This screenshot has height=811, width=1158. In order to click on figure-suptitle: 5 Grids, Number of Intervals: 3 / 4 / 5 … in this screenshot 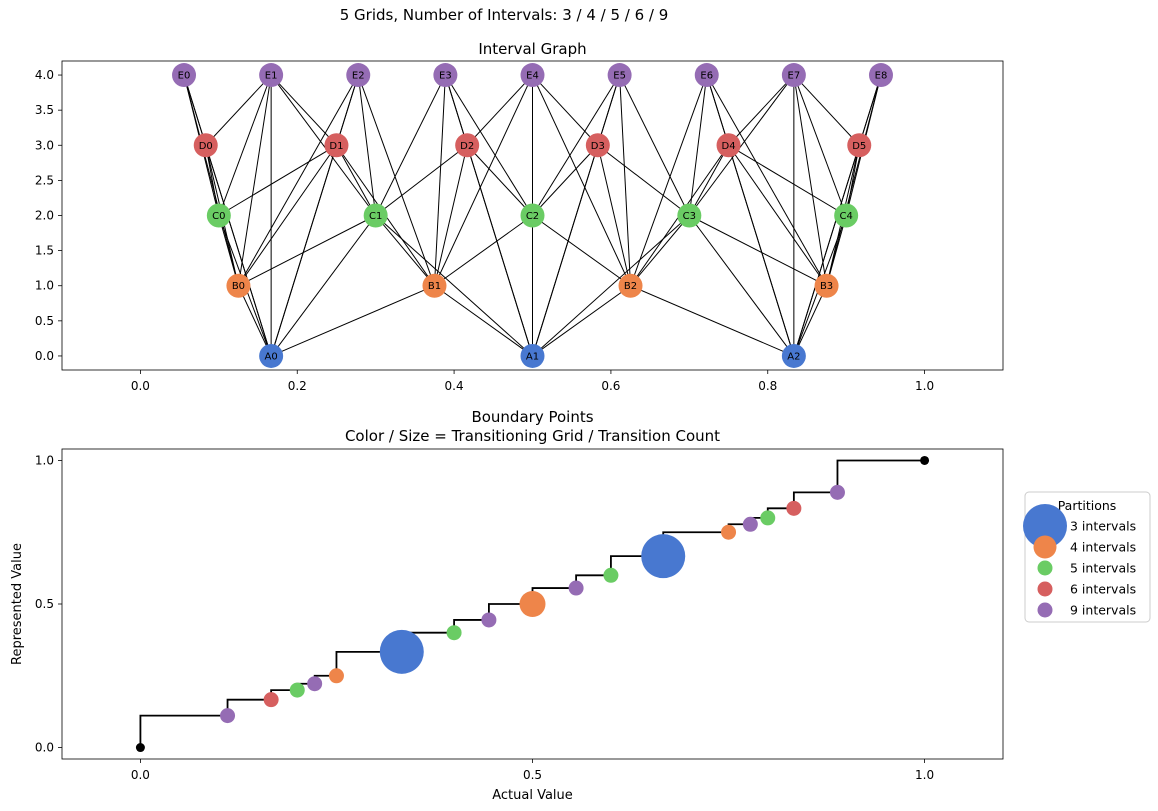, I will do `click(504, 15)`.